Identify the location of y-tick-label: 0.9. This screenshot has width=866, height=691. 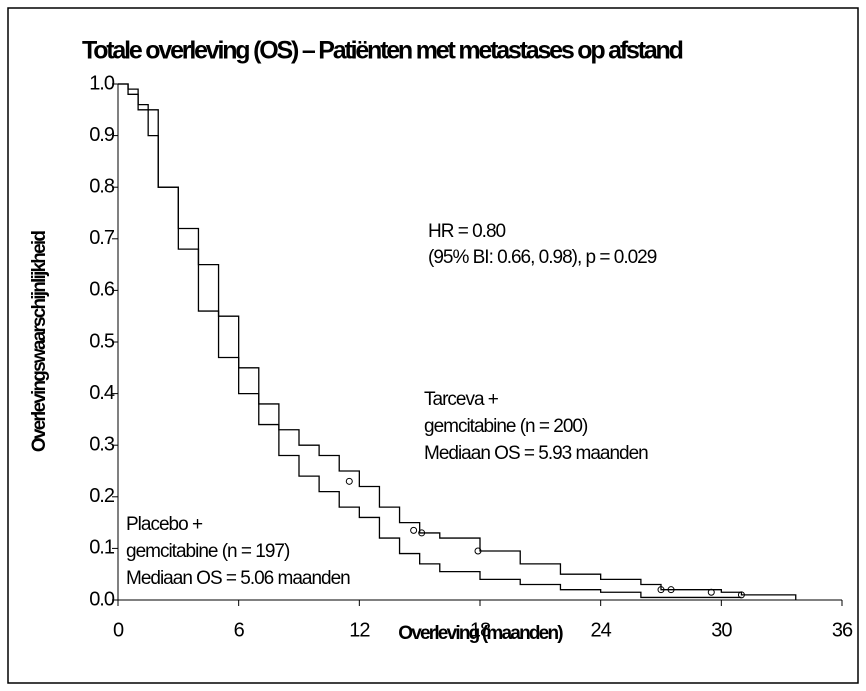
(102, 135).